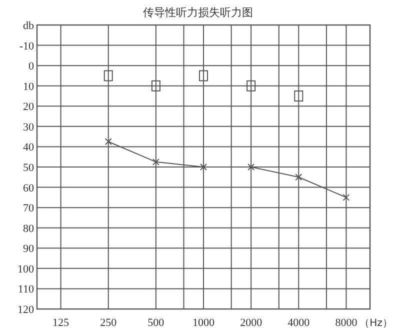 The width and height of the screenshot is (396, 336). What do you see at coordinates (26, 46) in the screenshot?
I see `y-tick-label: -10` at bounding box center [26, 46].